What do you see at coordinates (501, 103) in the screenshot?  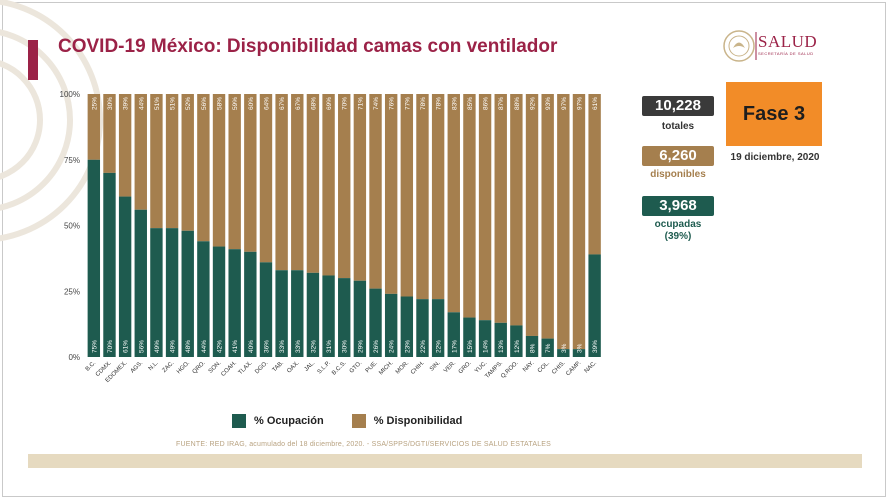 I see `data-label-available: 87%` at bounding box center [501, 103].